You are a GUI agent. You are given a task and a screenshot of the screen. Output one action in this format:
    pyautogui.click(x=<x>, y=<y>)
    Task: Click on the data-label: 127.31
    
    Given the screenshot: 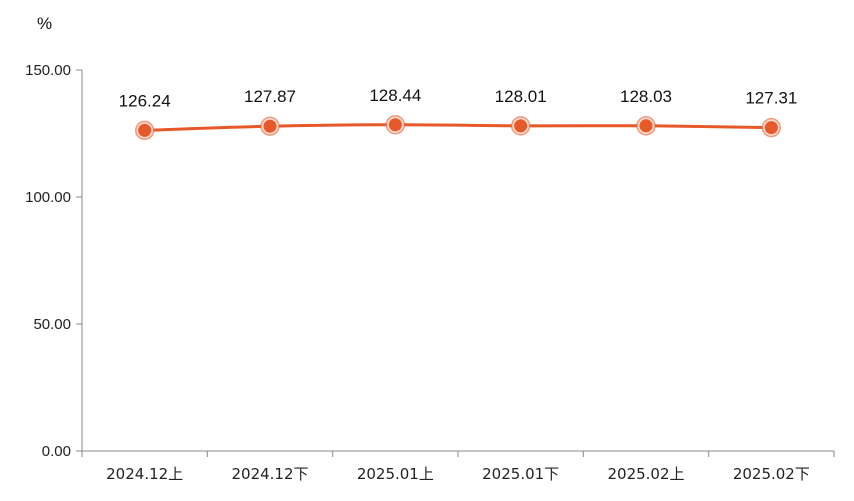 What is the action you would take?
    pyautogui.click(x=771, y=98)
    